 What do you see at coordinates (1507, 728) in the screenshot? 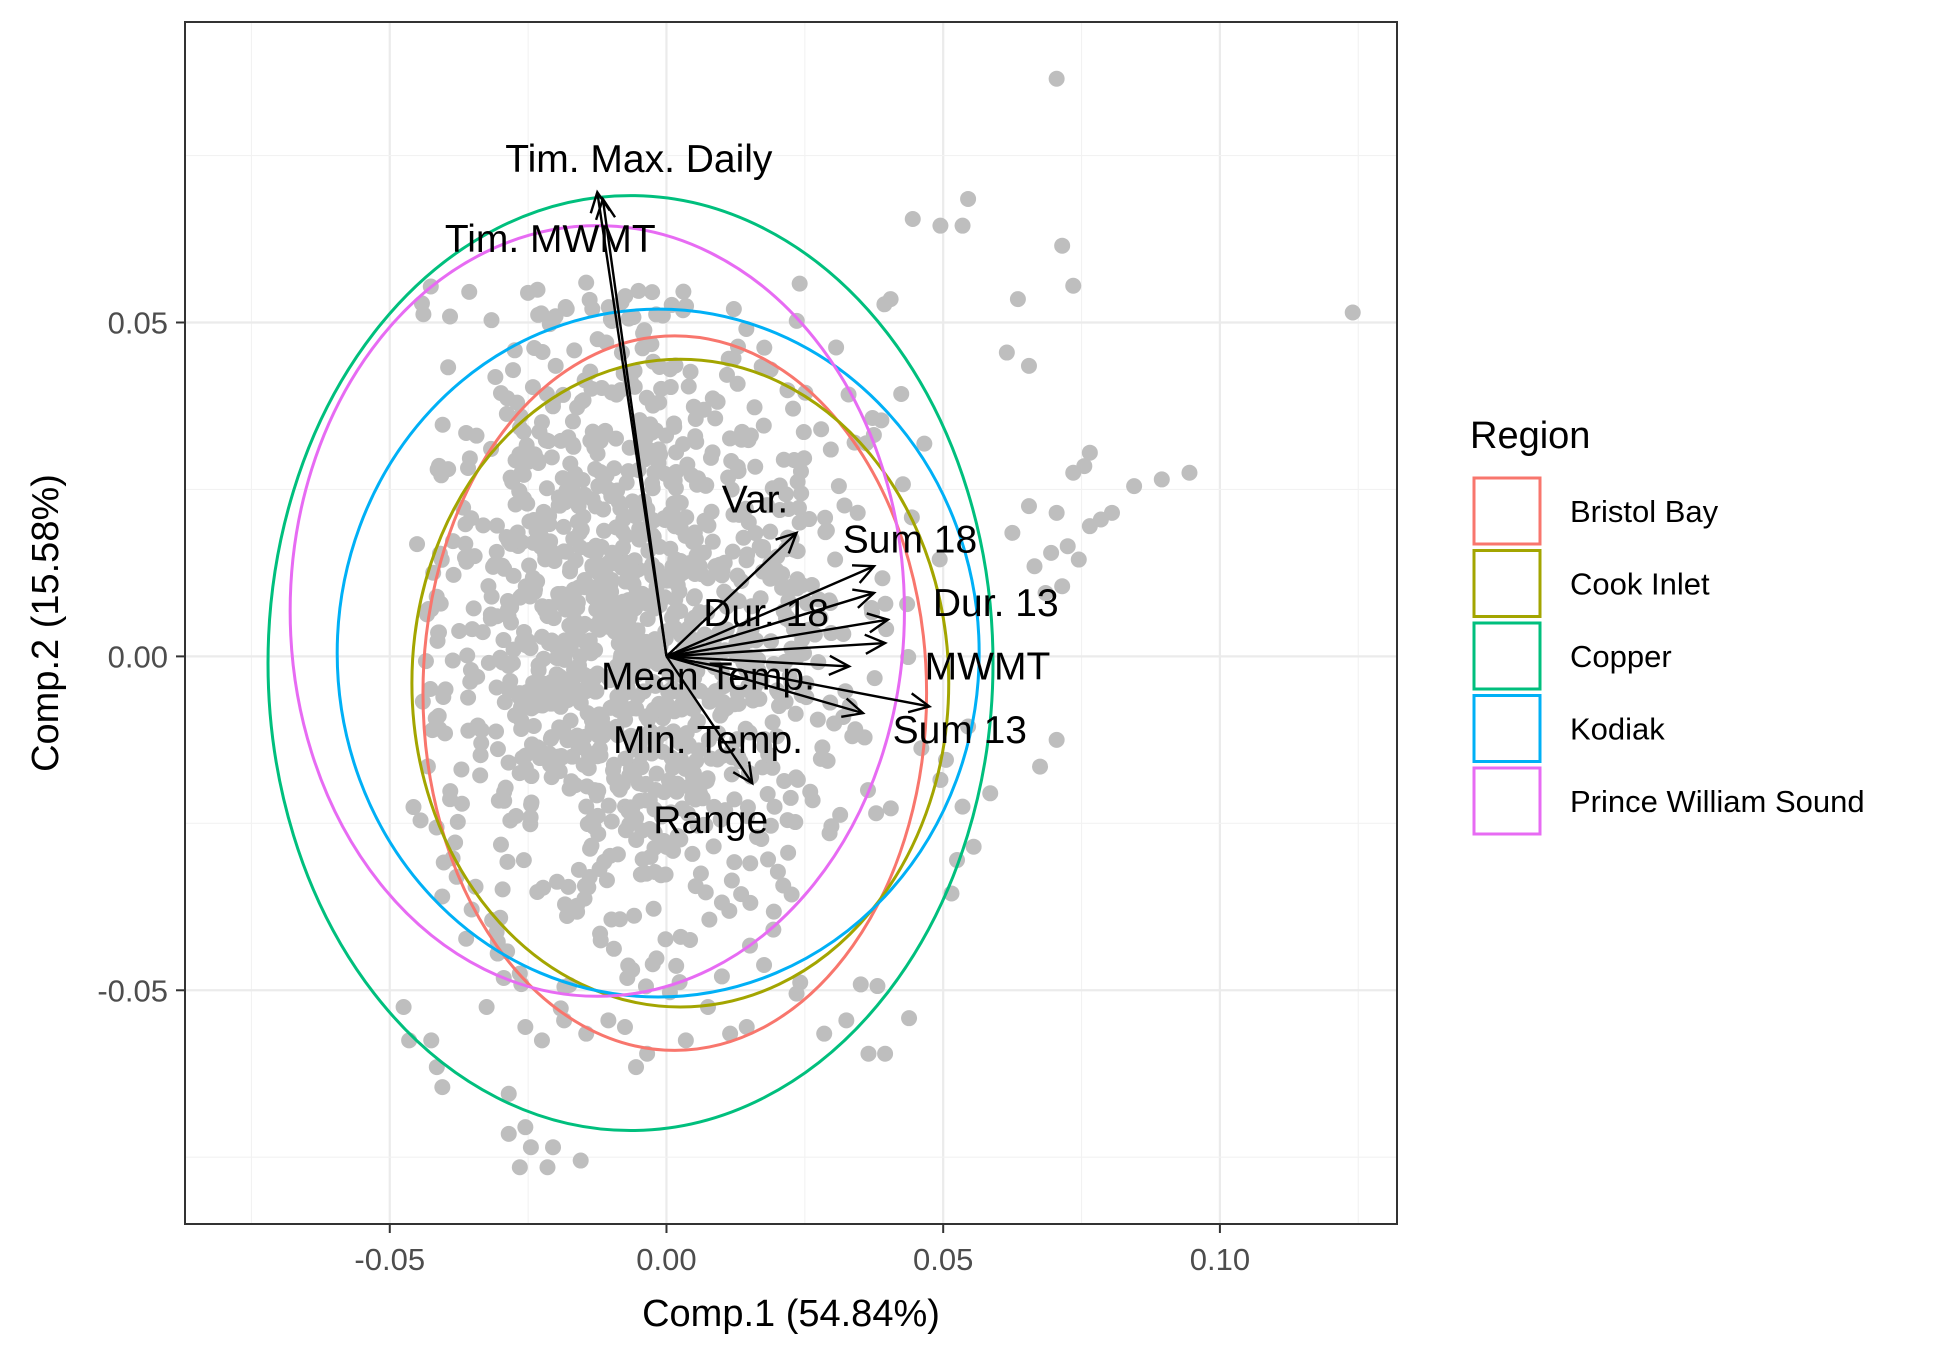
I see `legend-key-kodiak` at bounding box center [1507, 728].